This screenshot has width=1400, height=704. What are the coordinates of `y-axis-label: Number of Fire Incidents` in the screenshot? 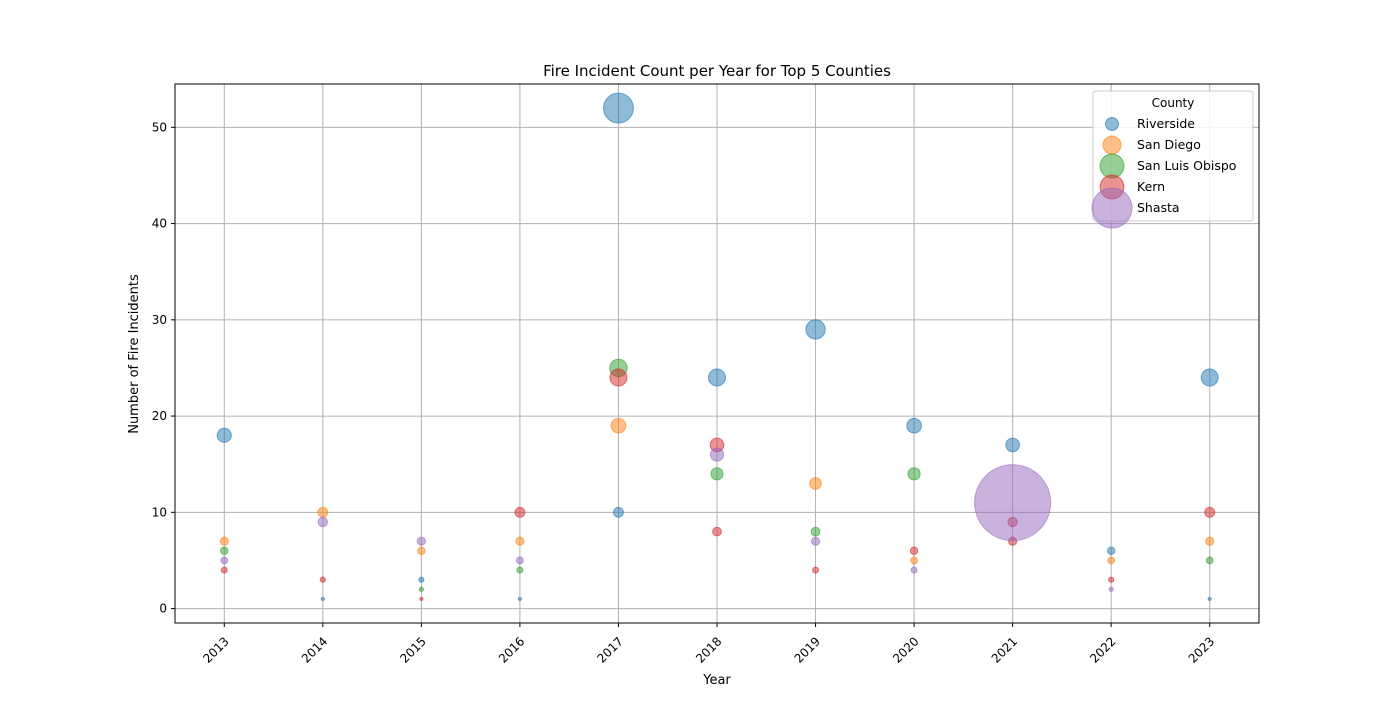 It's located at (134, 354).